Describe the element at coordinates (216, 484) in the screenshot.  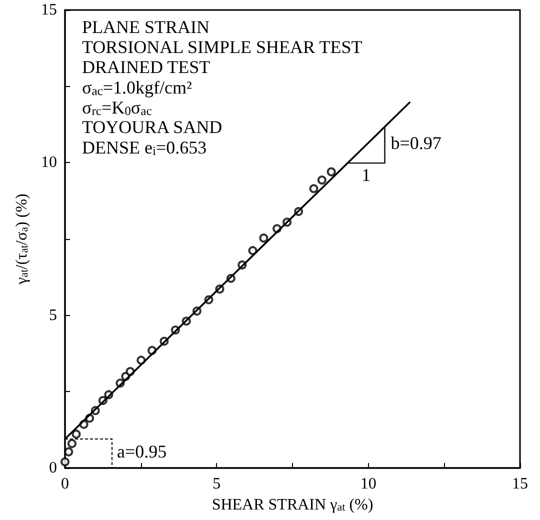
I see `x-tick-label: 5` at that location.